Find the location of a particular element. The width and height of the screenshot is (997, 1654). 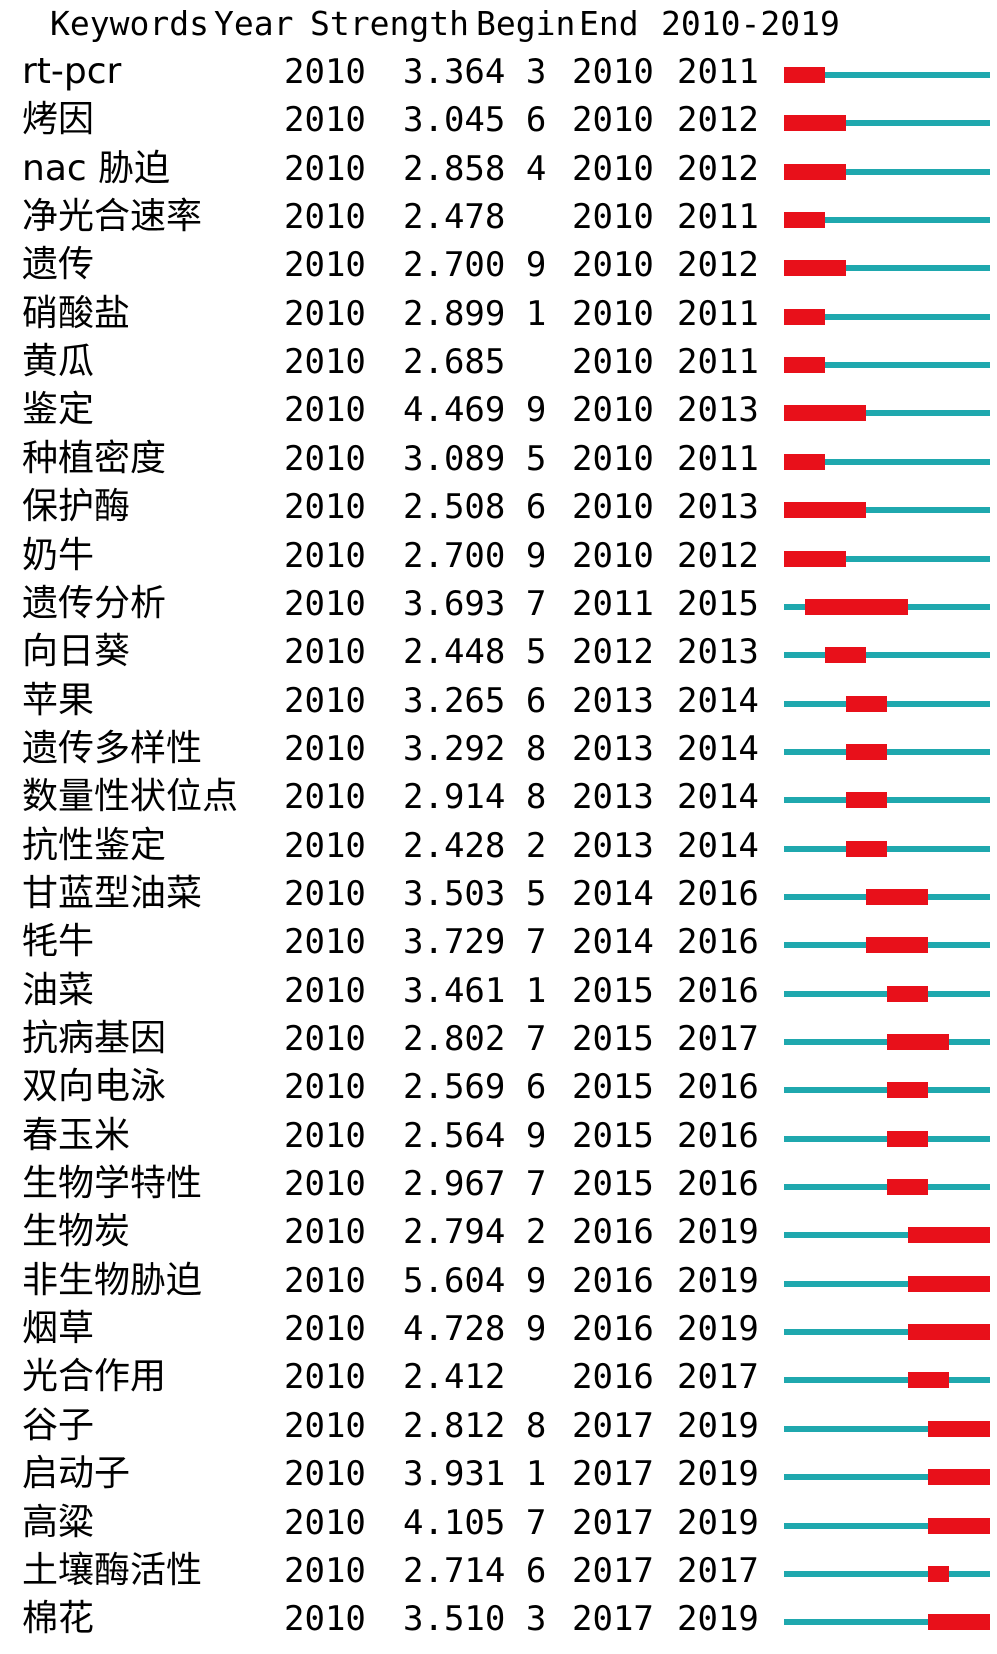

table-row: 保护酶 2010 2.508 6 2010 2013 is located at coordinates (498, 507).